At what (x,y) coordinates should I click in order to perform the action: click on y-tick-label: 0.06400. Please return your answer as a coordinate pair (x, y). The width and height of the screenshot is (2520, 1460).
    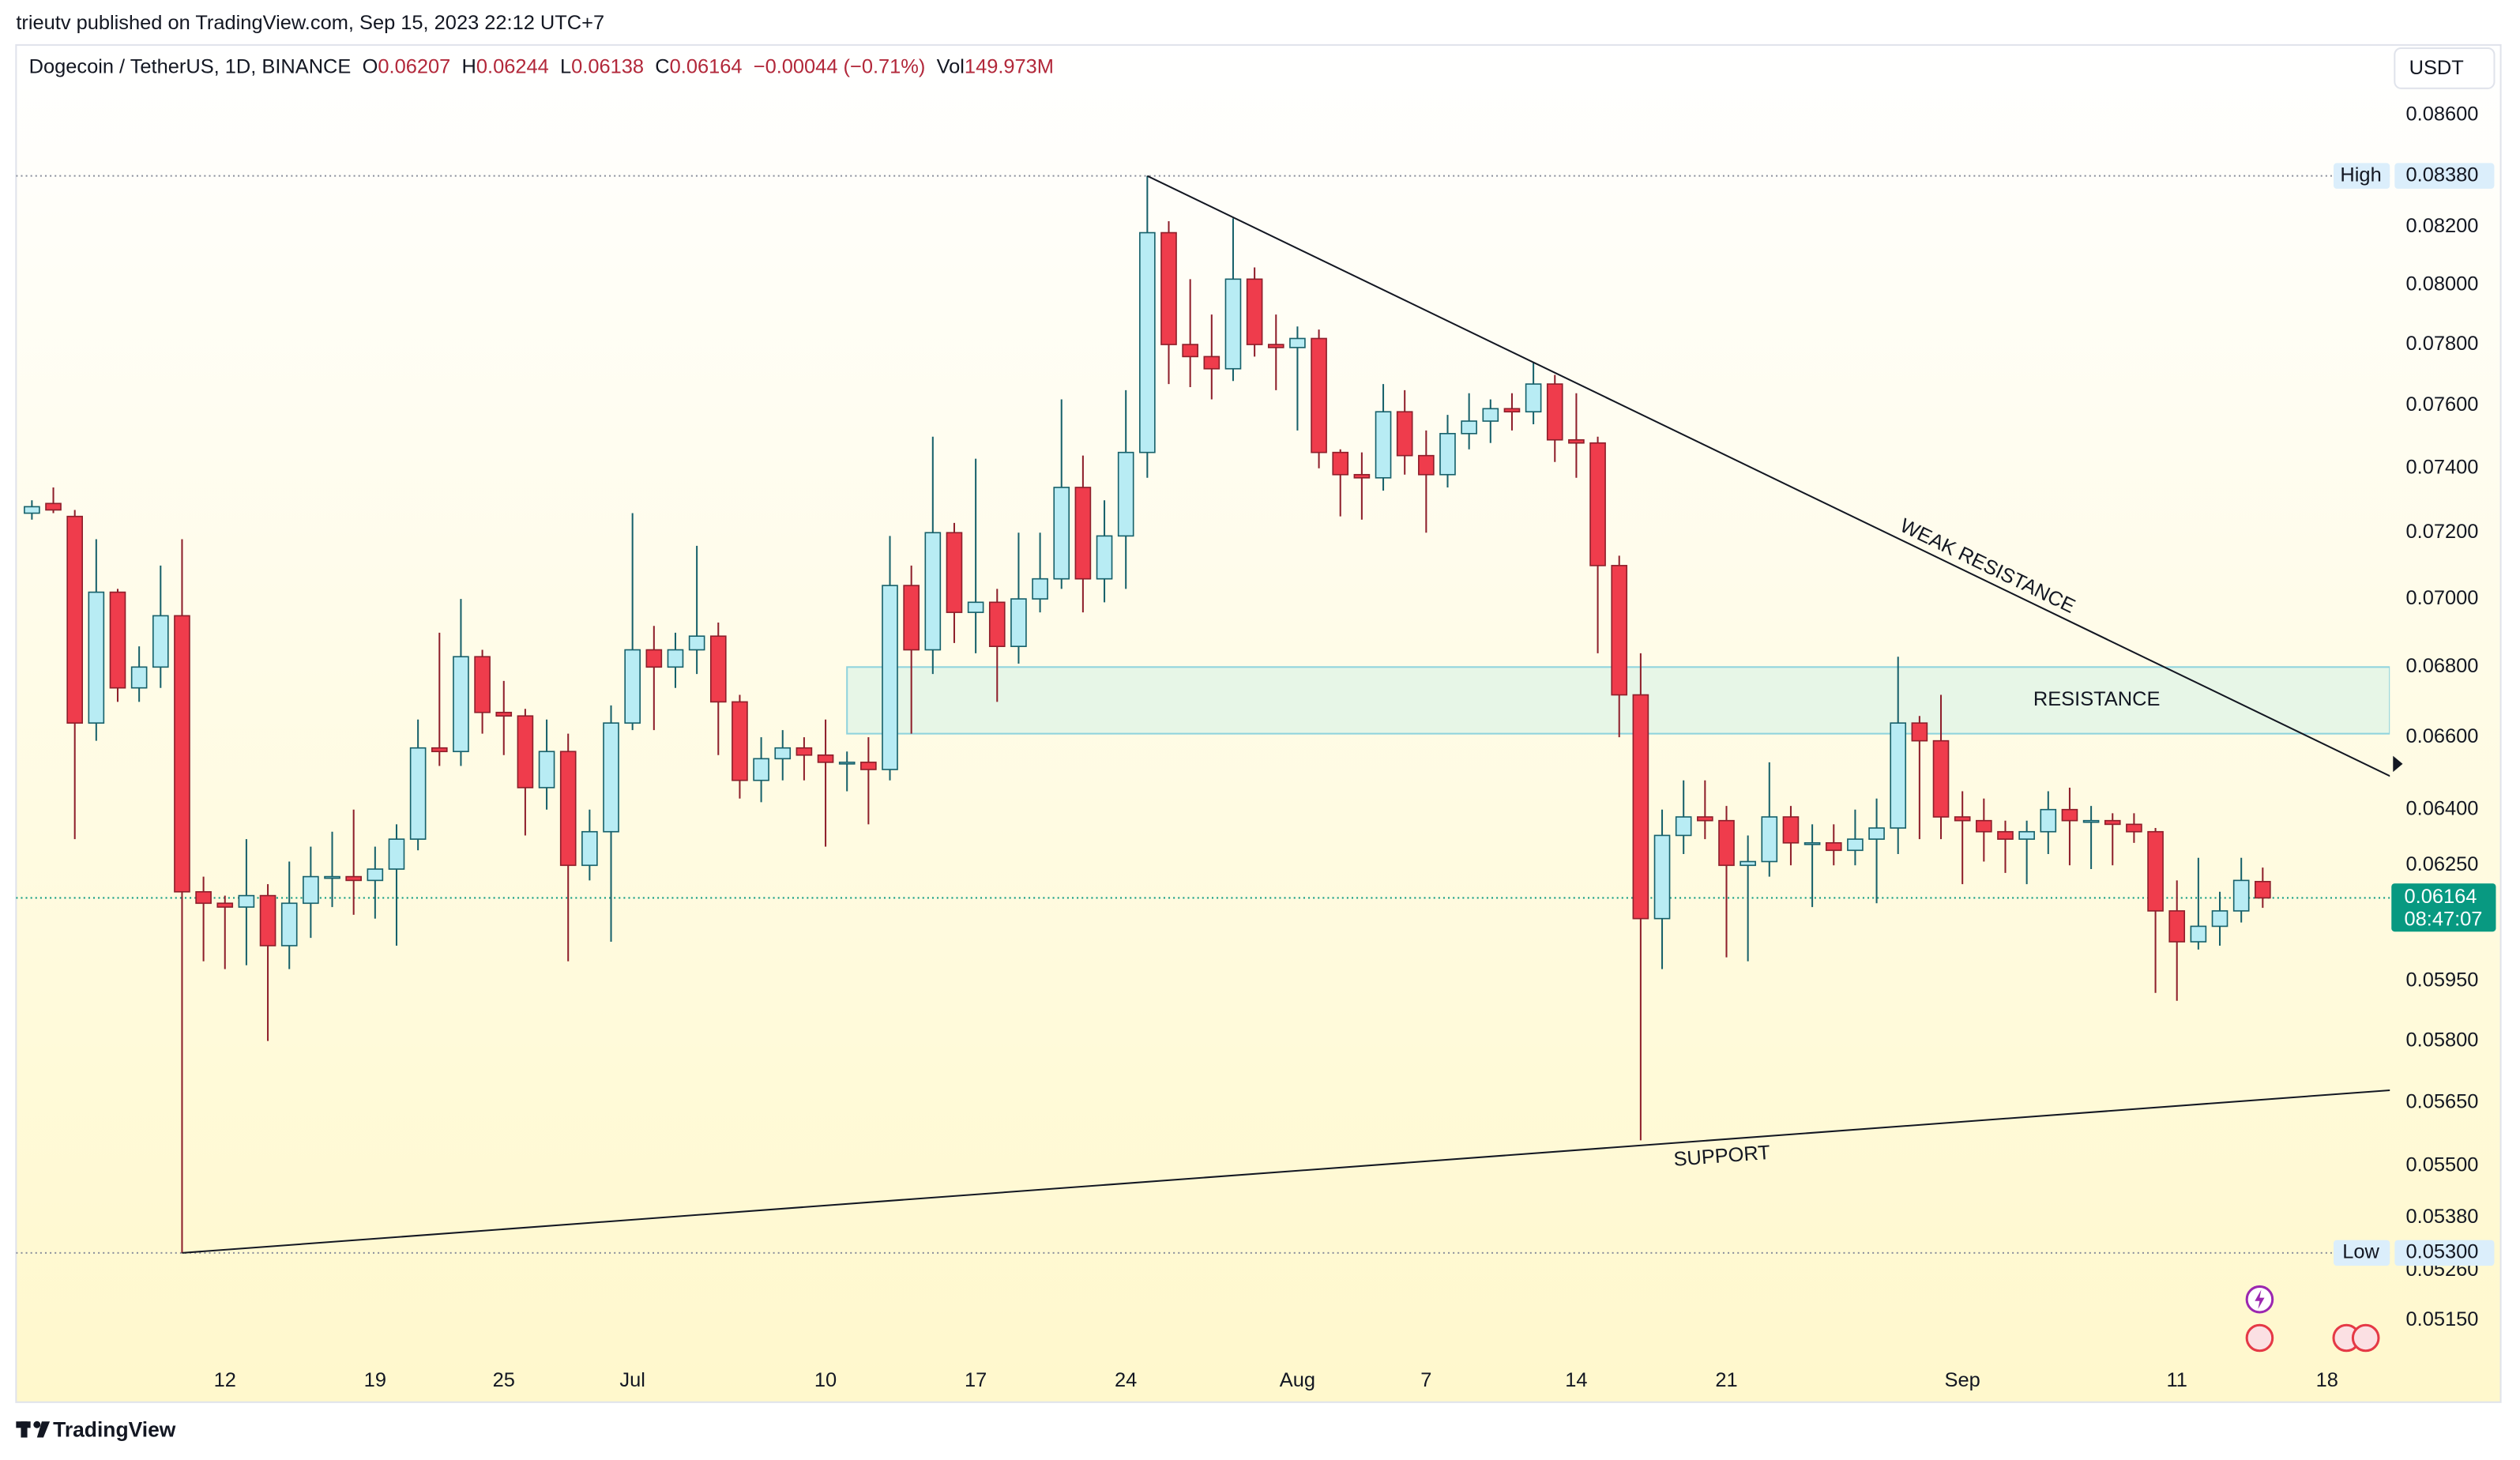
    Looking at the image, I should click on (2442, 808).